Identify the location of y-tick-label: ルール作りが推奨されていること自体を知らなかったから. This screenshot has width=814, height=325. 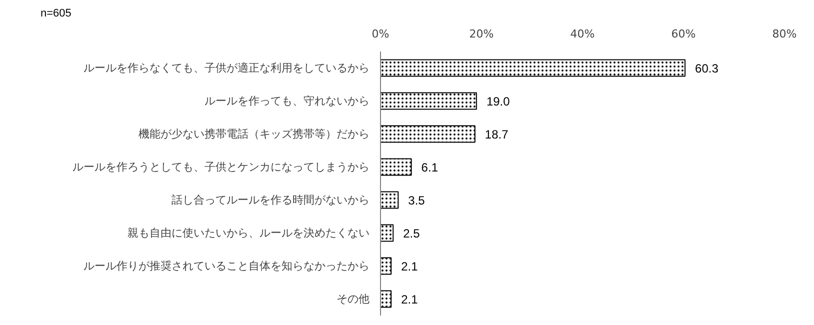
(227, 266).